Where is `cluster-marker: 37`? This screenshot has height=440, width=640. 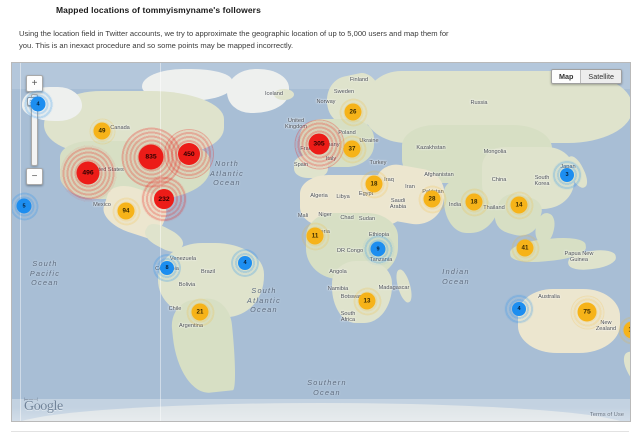
cluster-marker: 37 is located at coordinates (352, 149).